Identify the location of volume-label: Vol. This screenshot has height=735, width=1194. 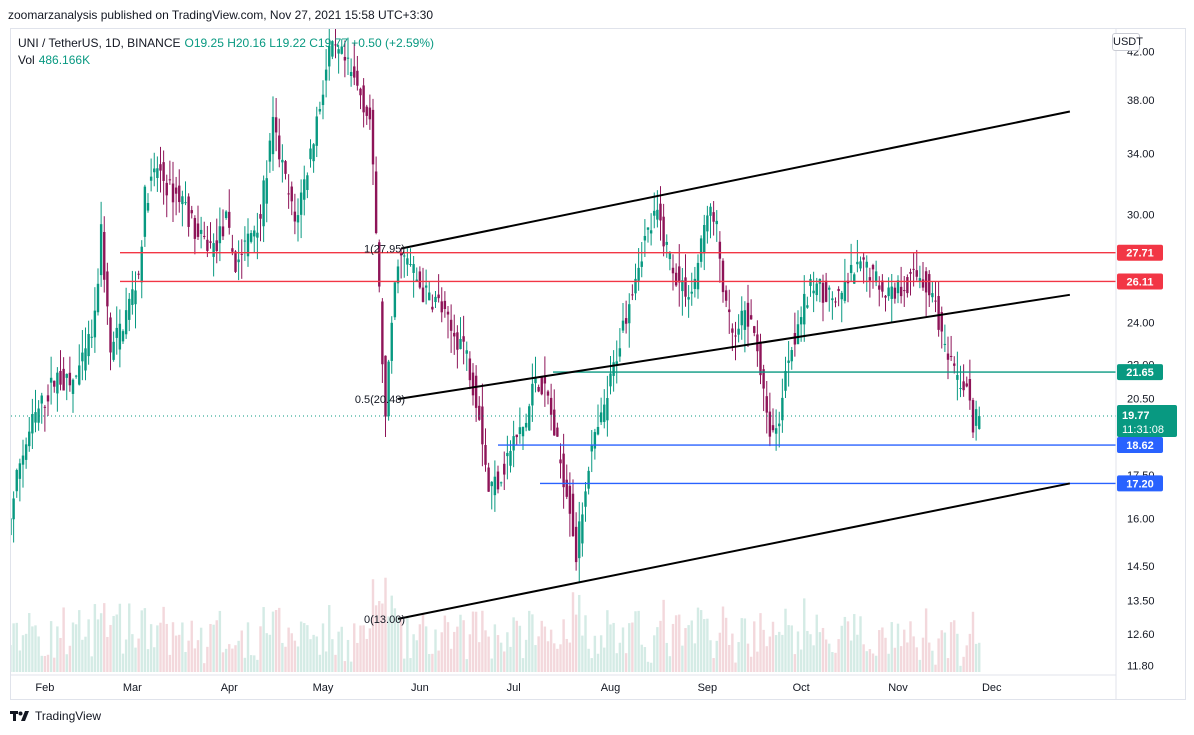
(26, 60).